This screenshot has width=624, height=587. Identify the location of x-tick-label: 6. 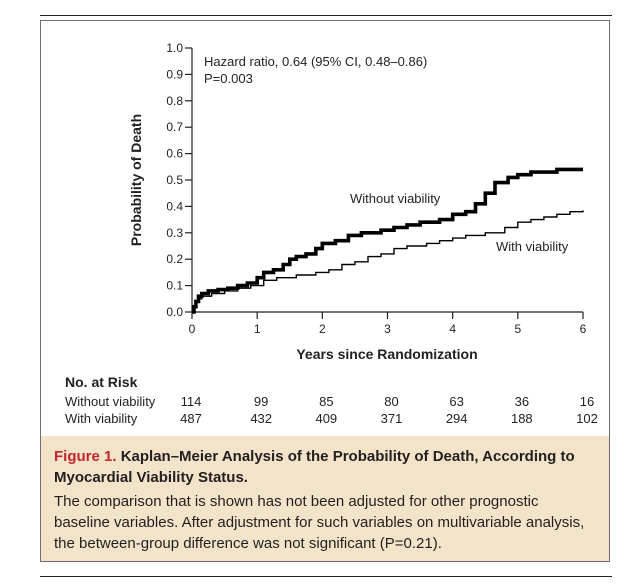
(583, 329).